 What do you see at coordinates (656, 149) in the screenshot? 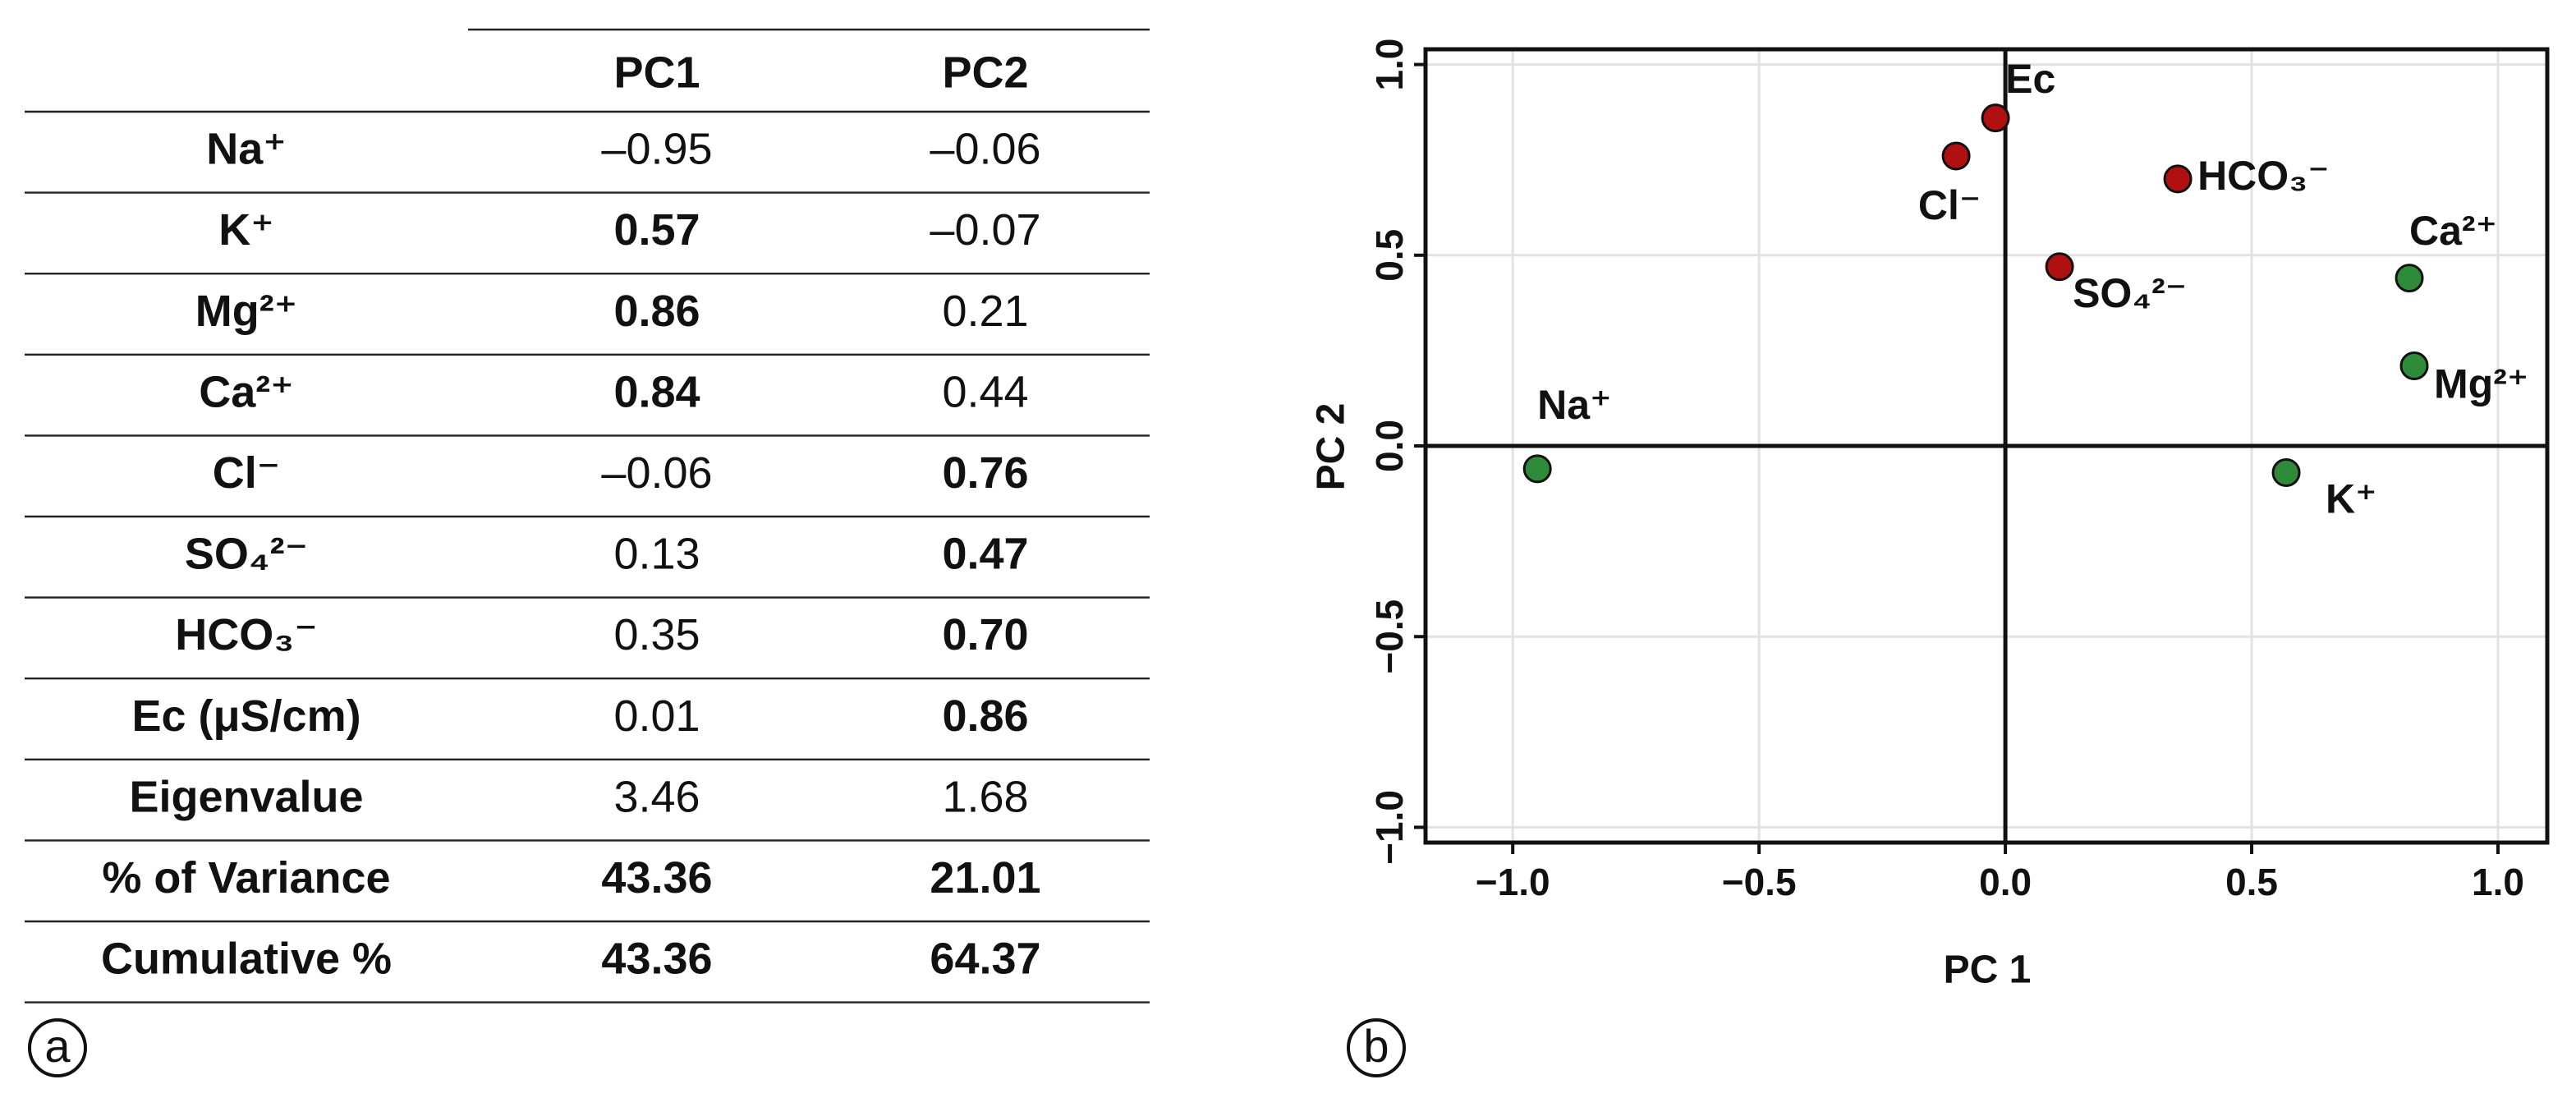
I see `table-cell: –0.95` at bounding box center [656, 149].